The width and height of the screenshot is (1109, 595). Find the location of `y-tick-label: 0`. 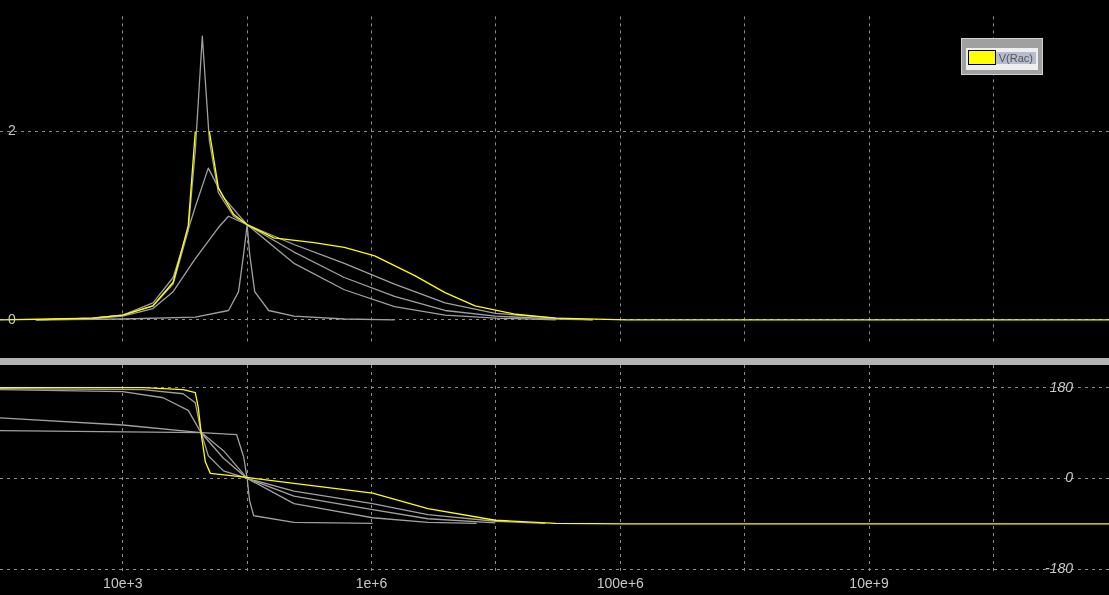

y-tick-label: 0 is located at coordinates (1069, 477).